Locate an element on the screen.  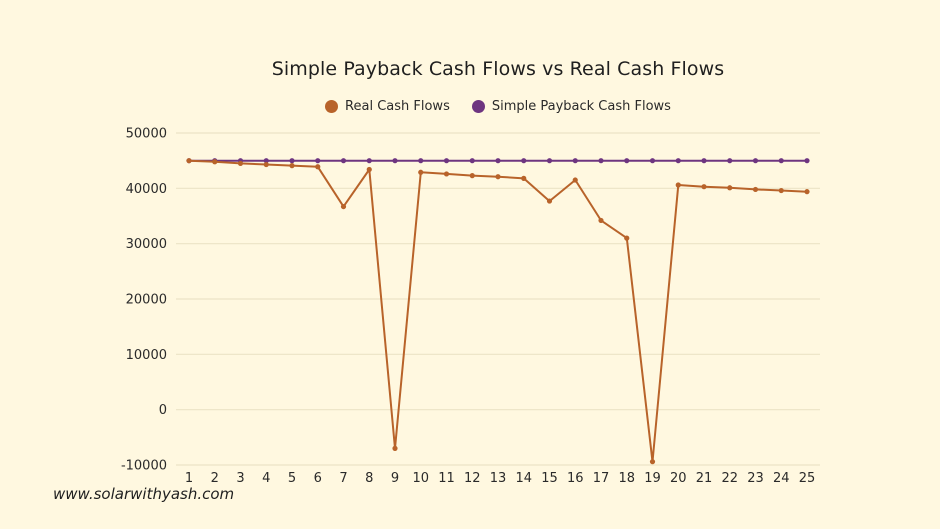
x-tick-label: 16 is located at coordinates (575, 478).